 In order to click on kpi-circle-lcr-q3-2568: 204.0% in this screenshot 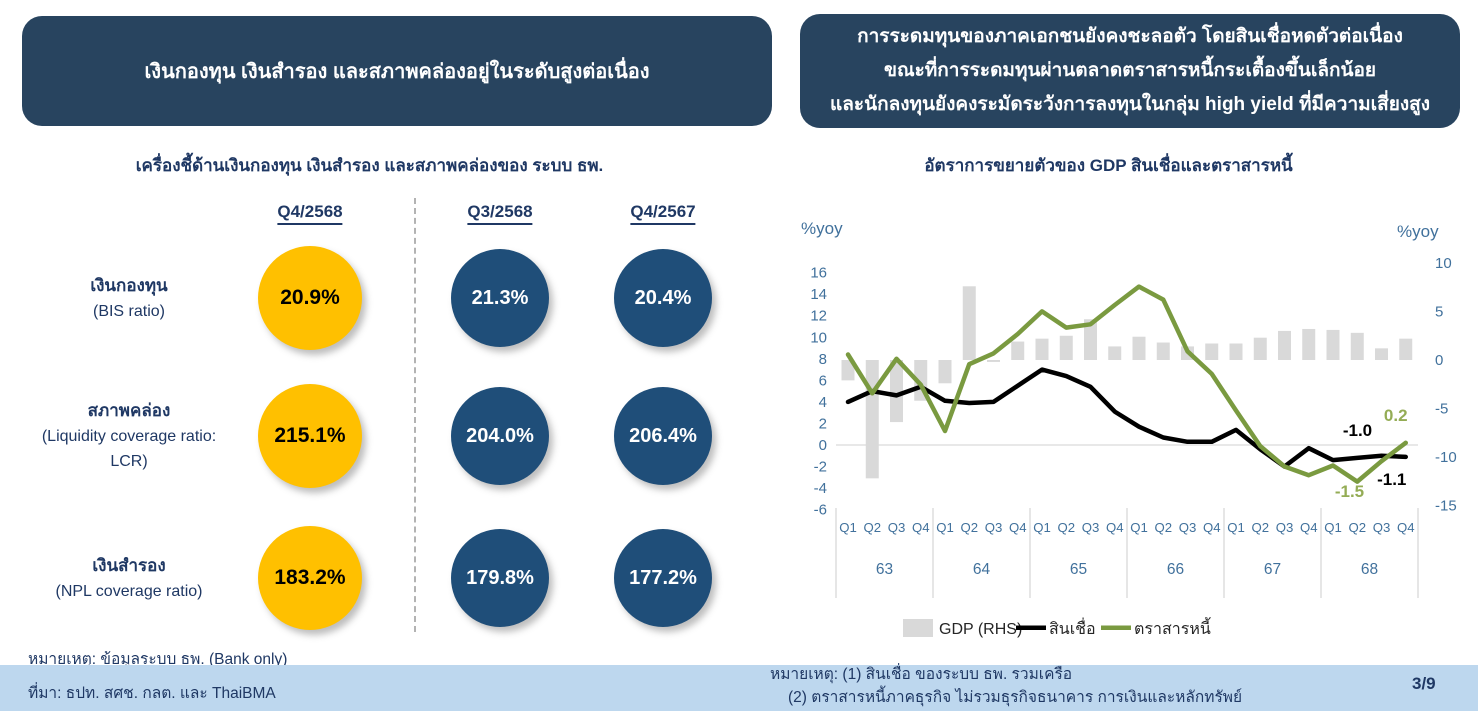, I will do `click(500, 436)`.